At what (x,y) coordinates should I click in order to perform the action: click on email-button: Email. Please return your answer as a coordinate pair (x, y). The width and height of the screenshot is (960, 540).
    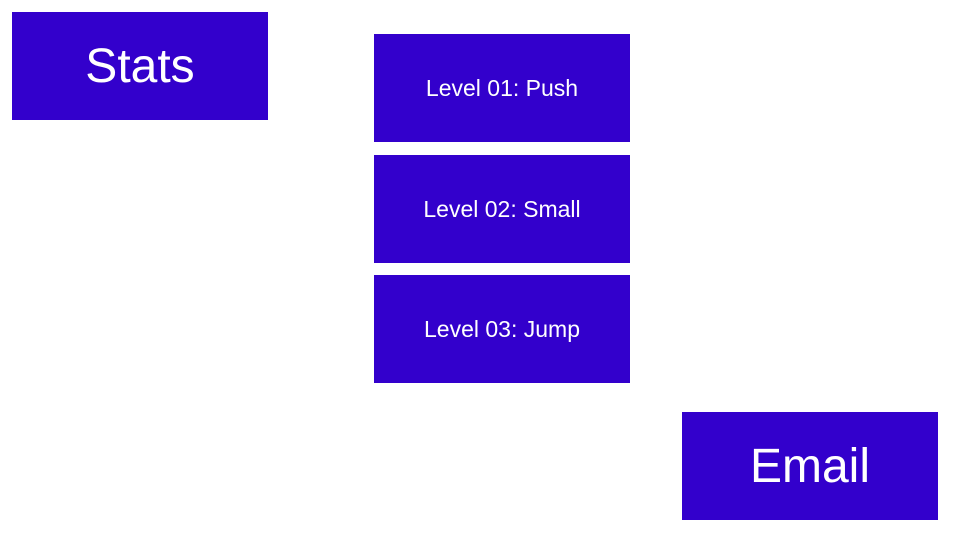
    Looking at the image, I should click on (810, 466).